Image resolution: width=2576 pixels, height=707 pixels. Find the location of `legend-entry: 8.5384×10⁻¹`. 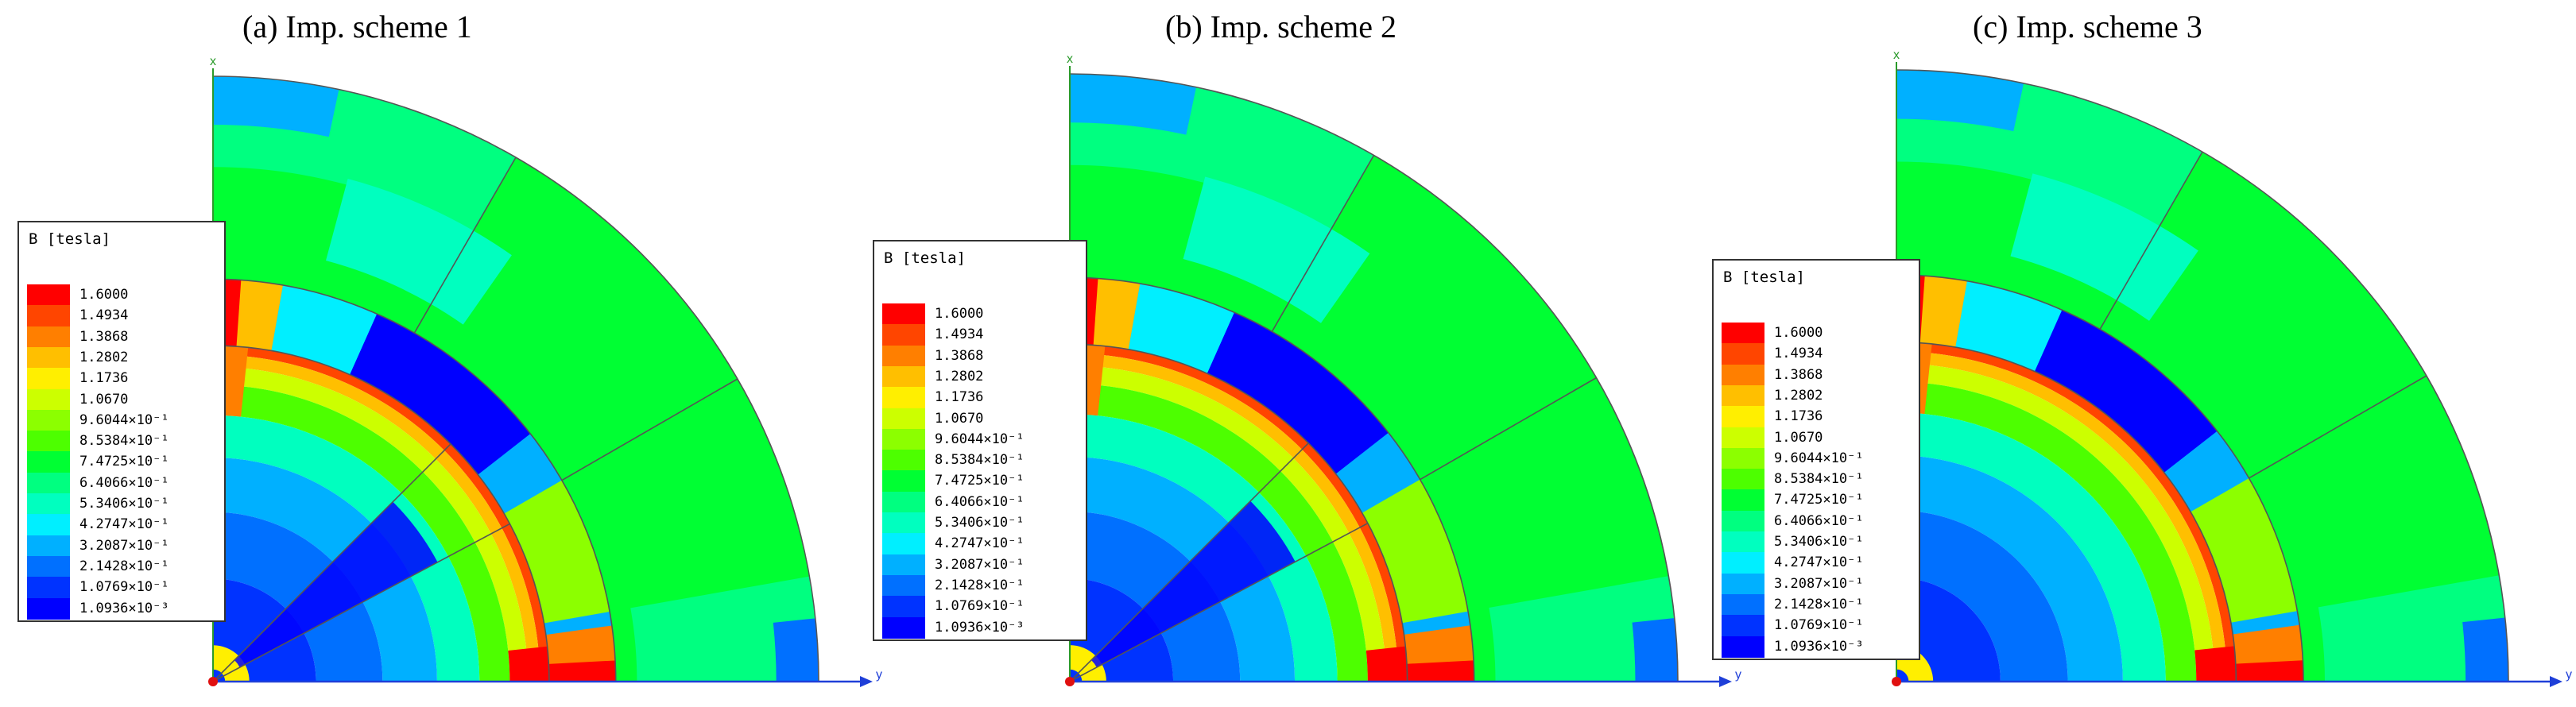

legend-entry: 8.5384×10⁻¹ is located at coordinates (977, 461).